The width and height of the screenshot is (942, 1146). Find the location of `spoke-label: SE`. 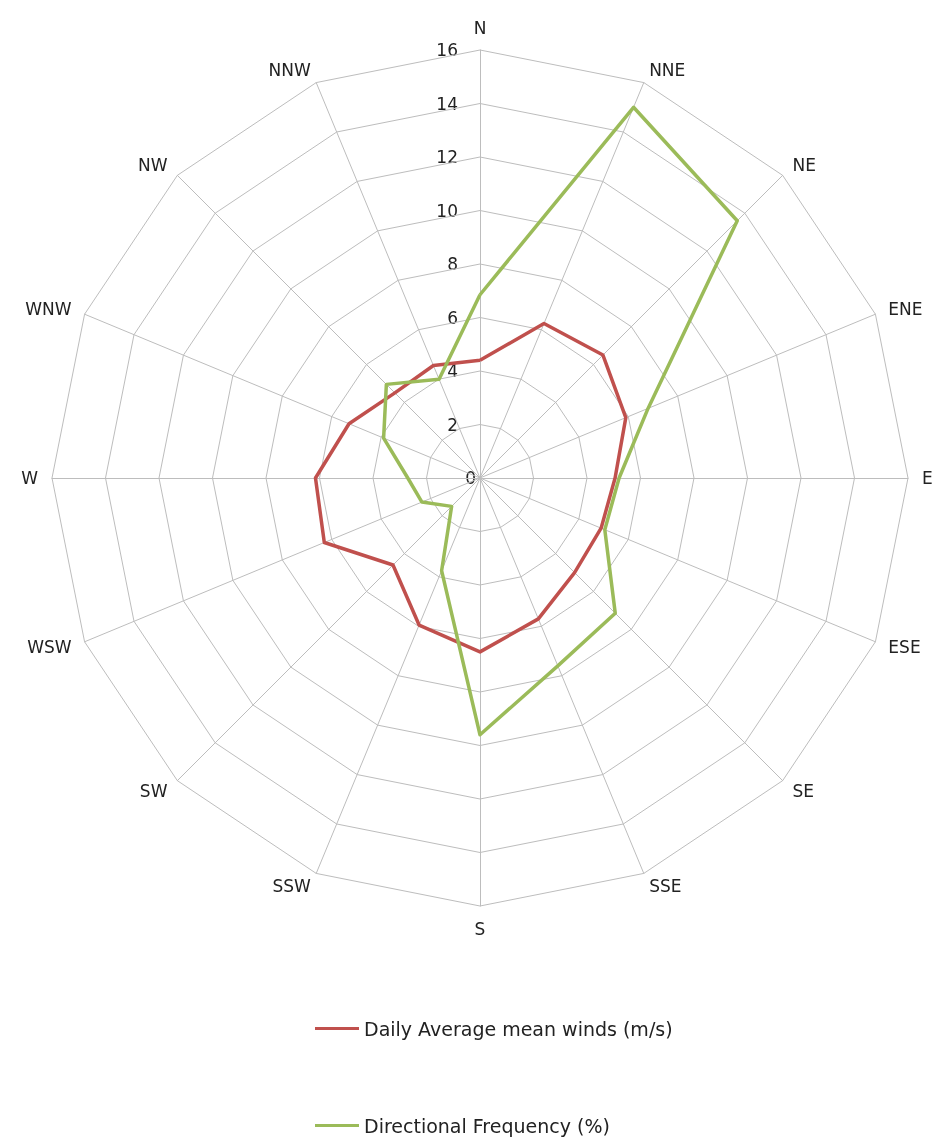

spoke-label: SE is located at coordinates (803, 790).